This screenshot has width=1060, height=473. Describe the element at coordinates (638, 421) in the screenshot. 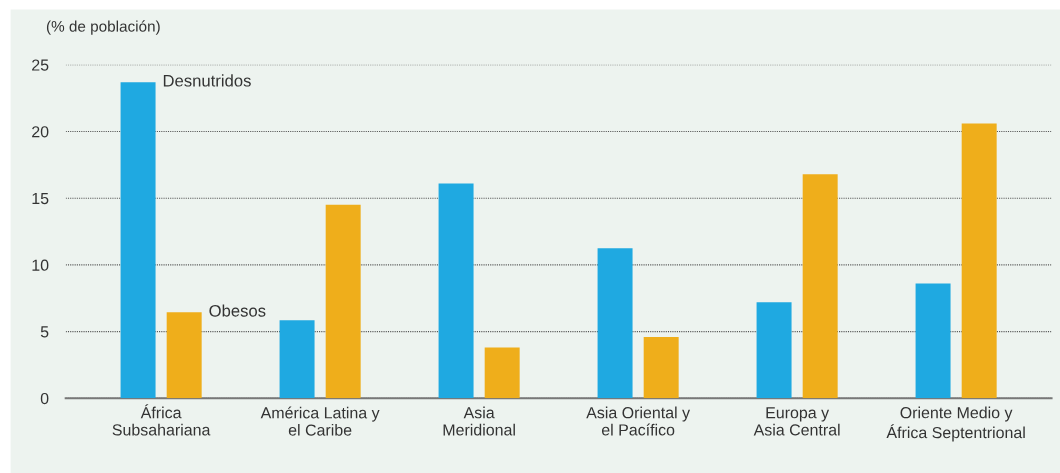

I see `x-tick-label: Asia Oriental y el Pacífico` at that location.